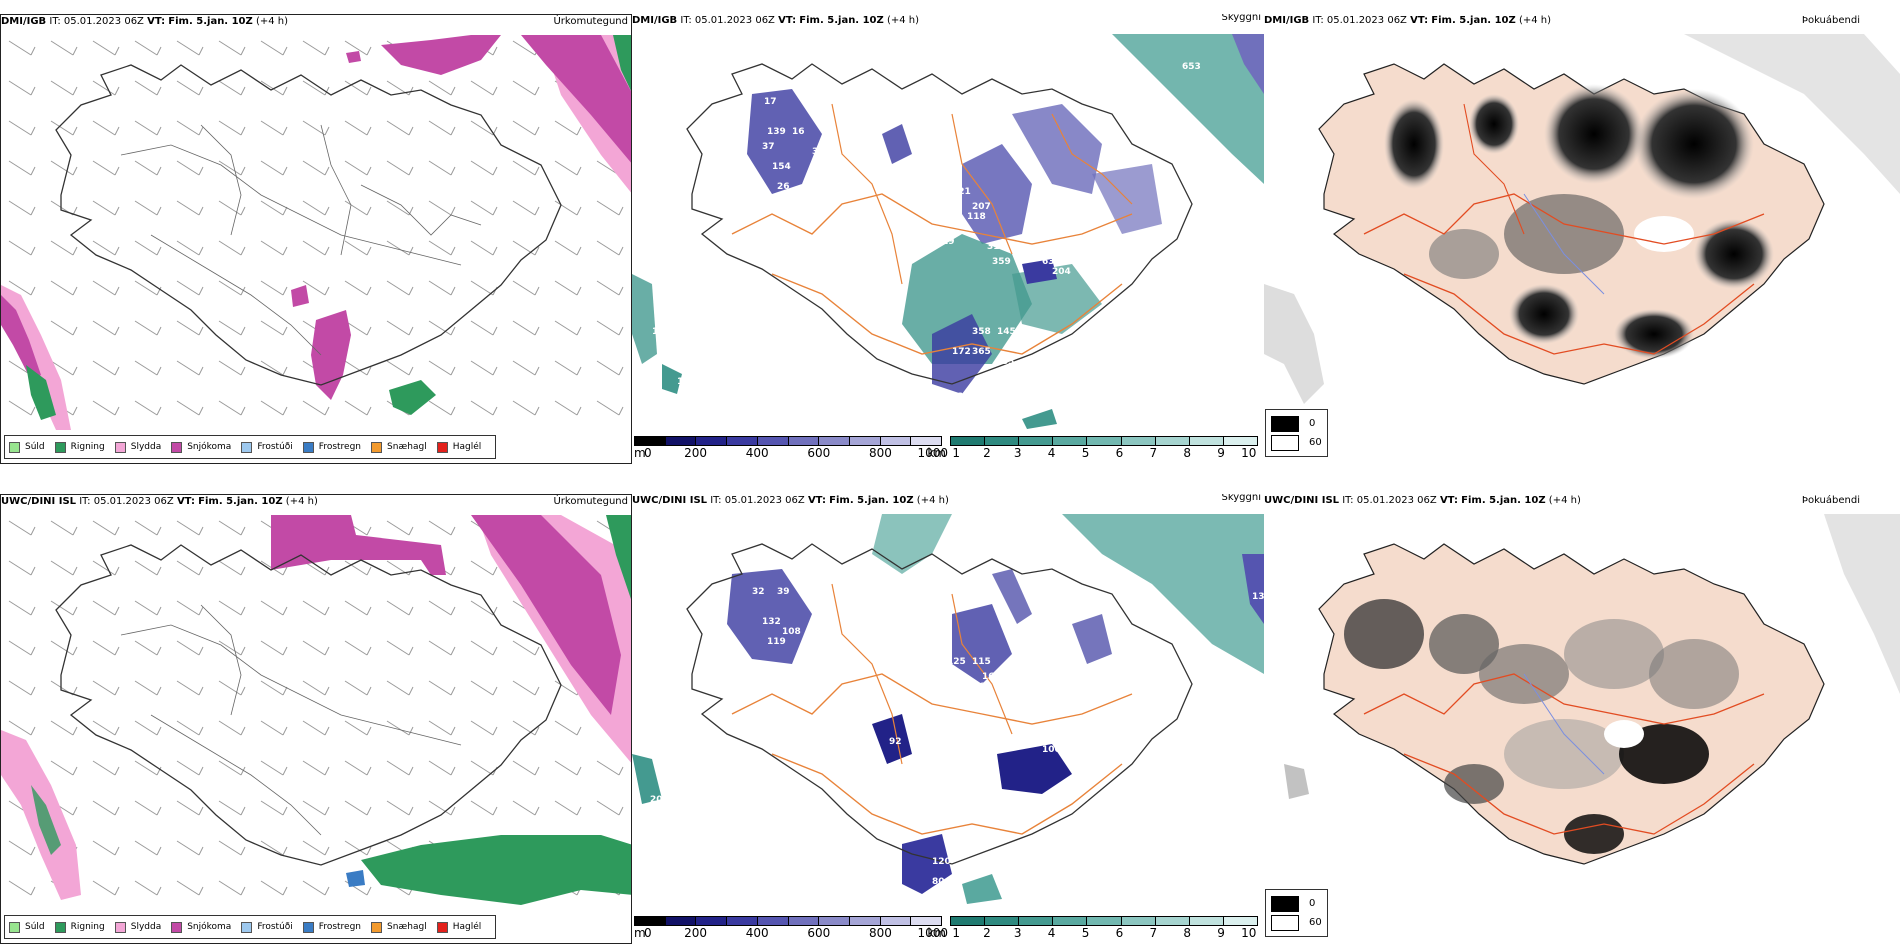  Describe the element at coordinates (768, 147) in the screenshot. I see `ceiling-value-label: 37` at that location.